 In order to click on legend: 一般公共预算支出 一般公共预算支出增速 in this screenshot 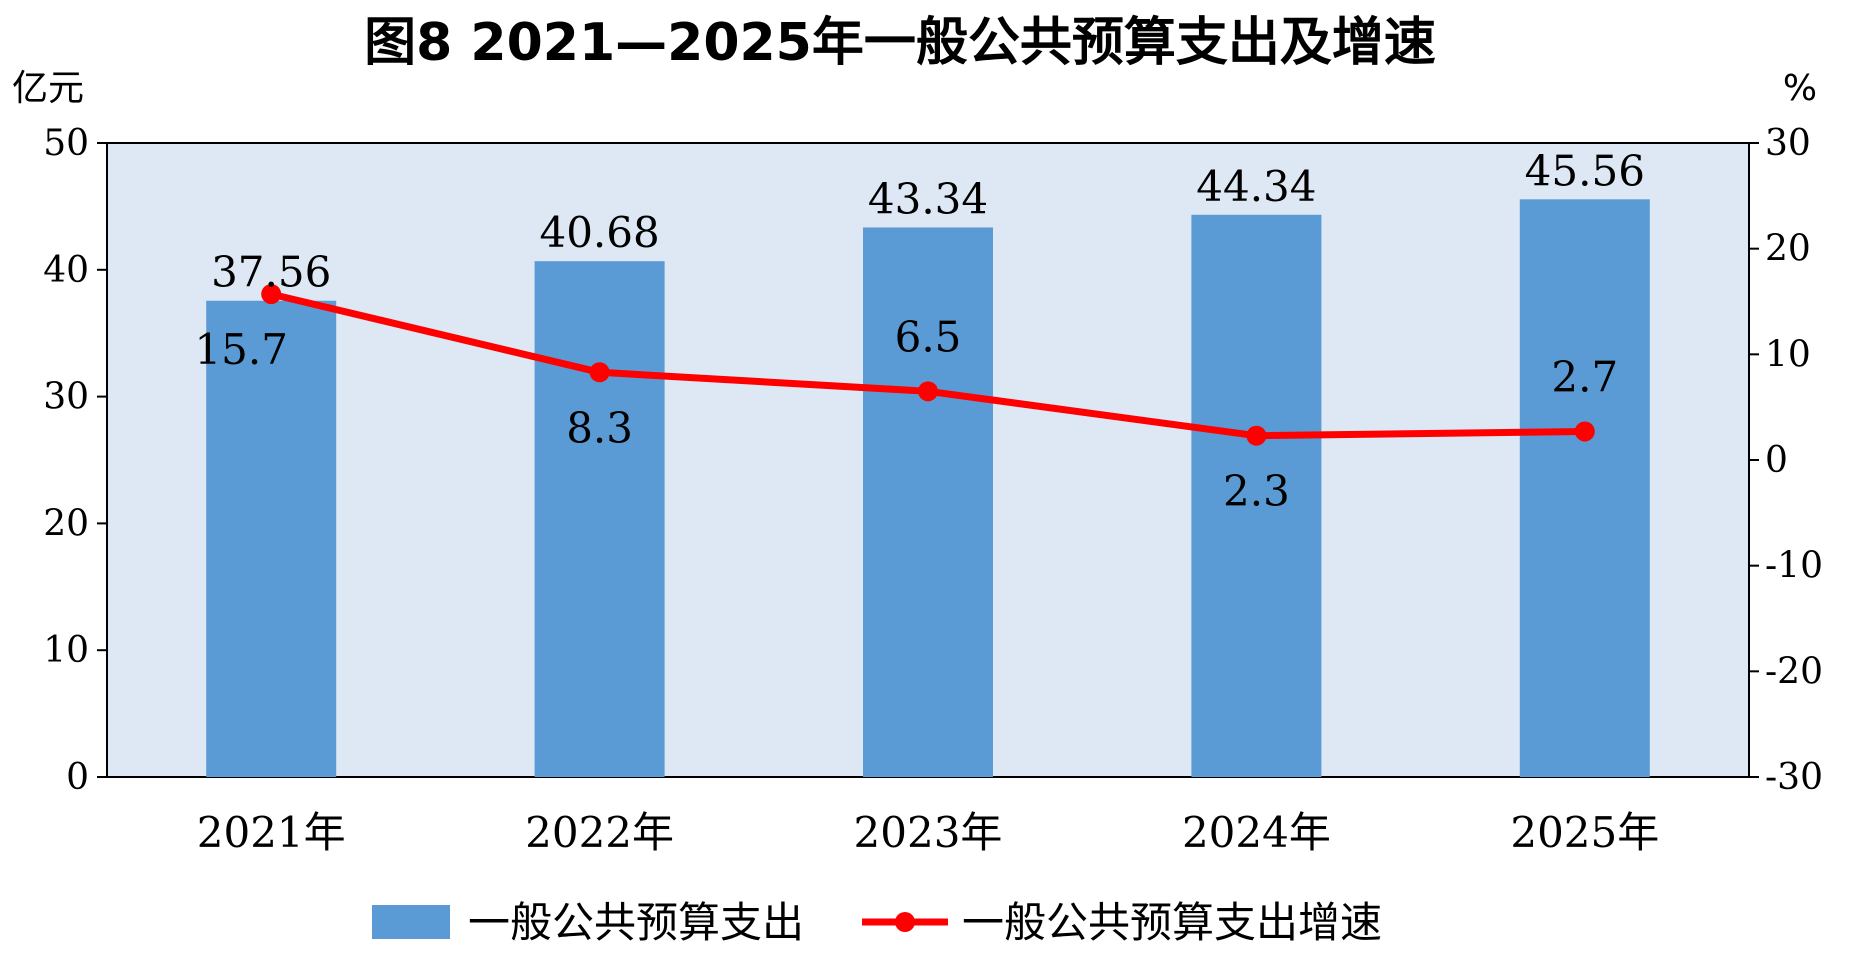, I will do `click(877, 922)`.